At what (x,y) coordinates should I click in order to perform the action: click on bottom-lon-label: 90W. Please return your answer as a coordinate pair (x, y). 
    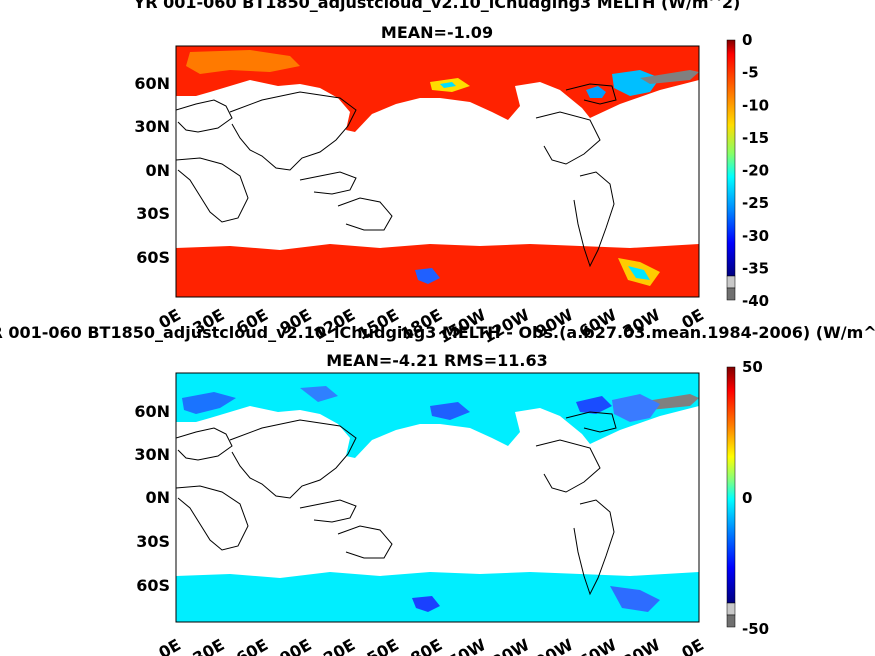
    Looking at the image, I should click on (554, 645).